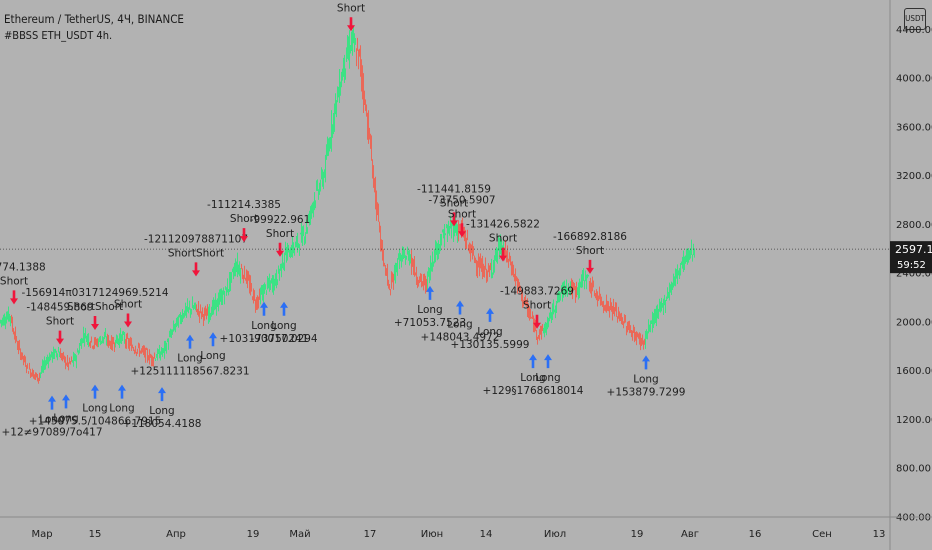  I want to click on price-tick-label: 2000.00, so click(914, 322).